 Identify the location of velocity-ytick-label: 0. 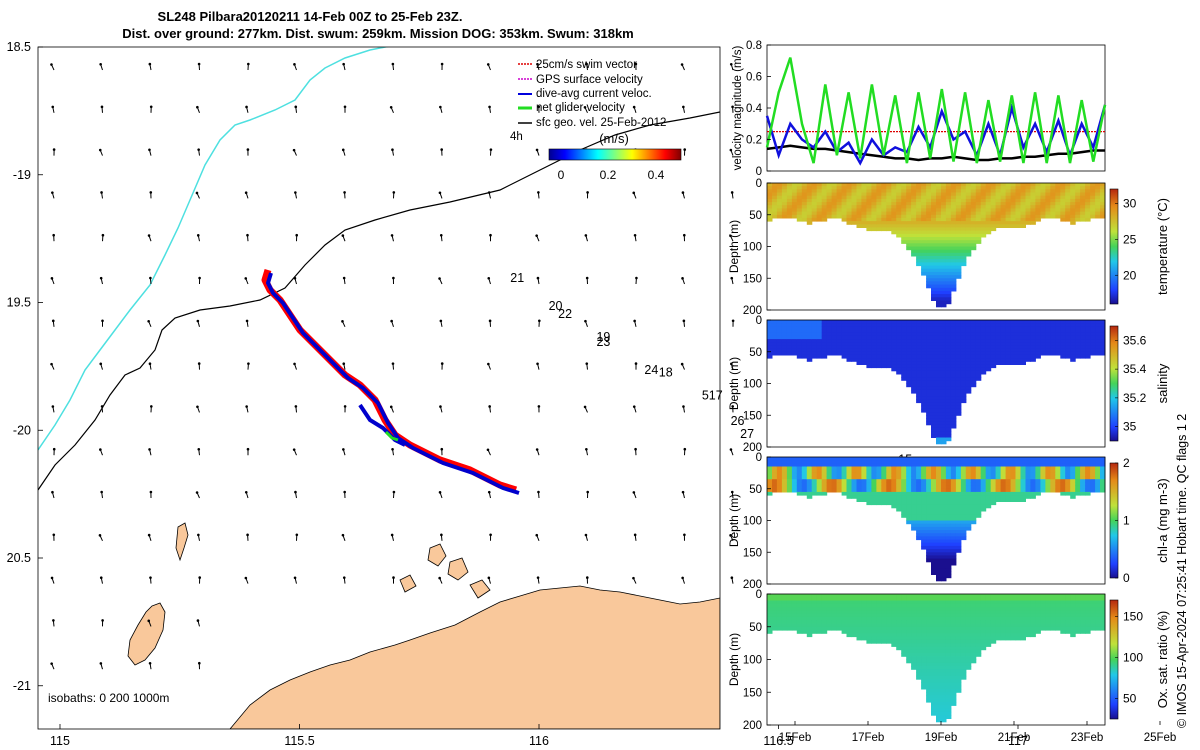
(759, 172).